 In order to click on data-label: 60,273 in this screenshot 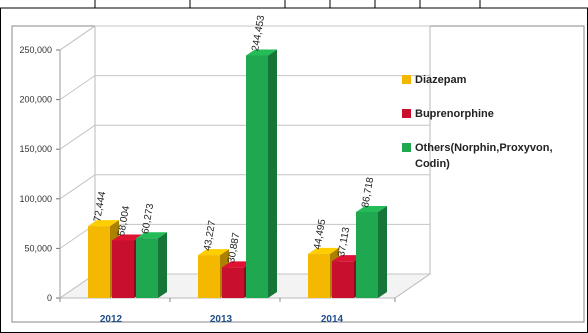, I will do `click(148, 218)`.